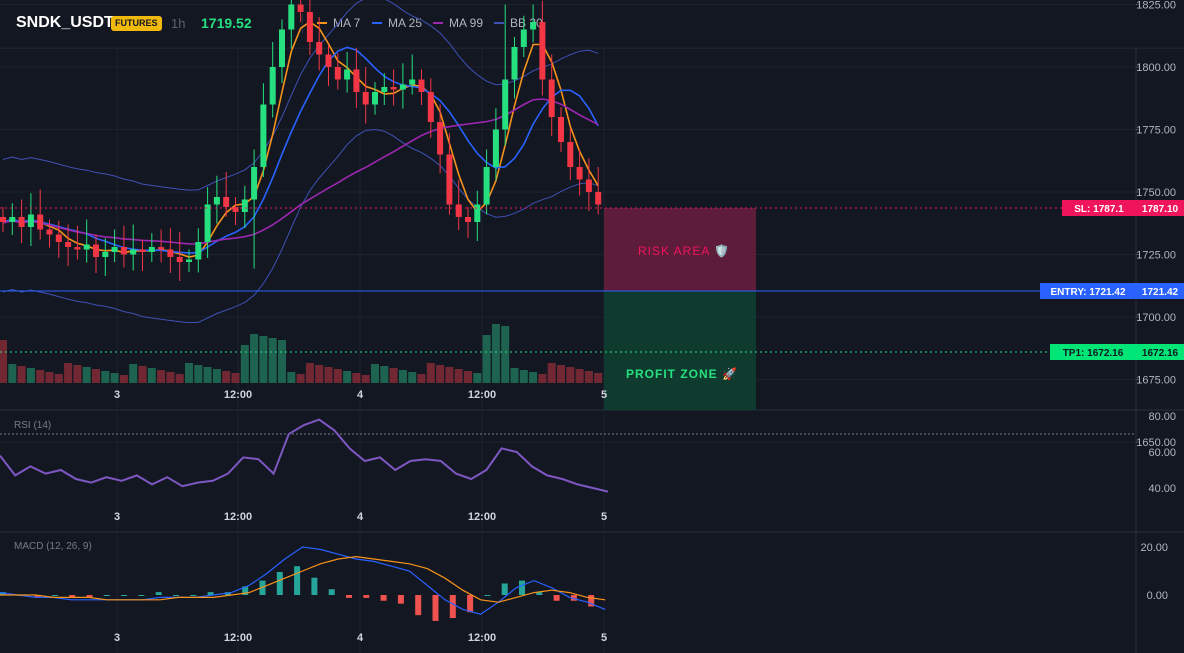 This screenshot has height=653, width=1184. I want to click on macd-signal-line, so click(303, 579).